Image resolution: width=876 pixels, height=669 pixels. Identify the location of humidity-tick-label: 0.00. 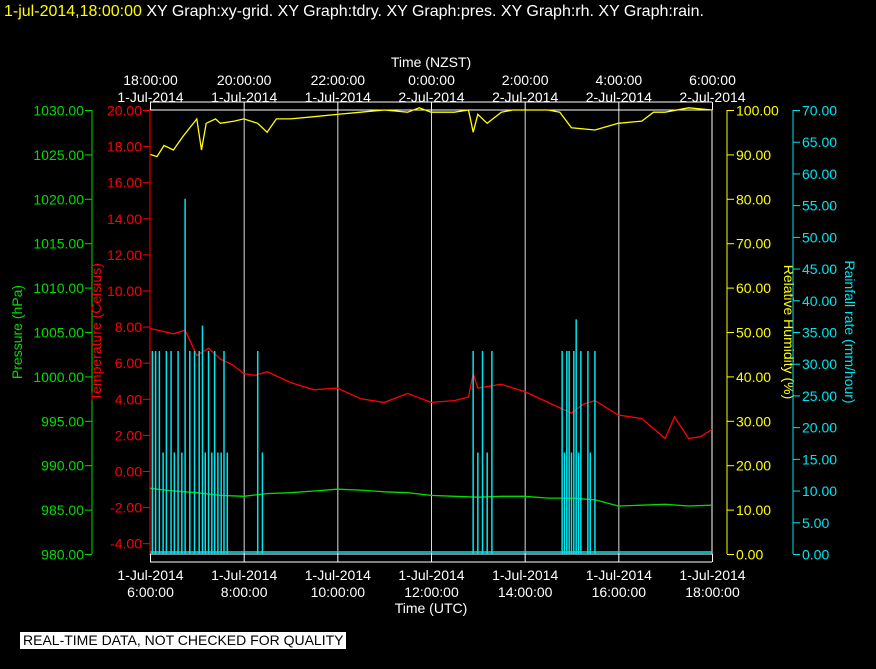
(749, 555).